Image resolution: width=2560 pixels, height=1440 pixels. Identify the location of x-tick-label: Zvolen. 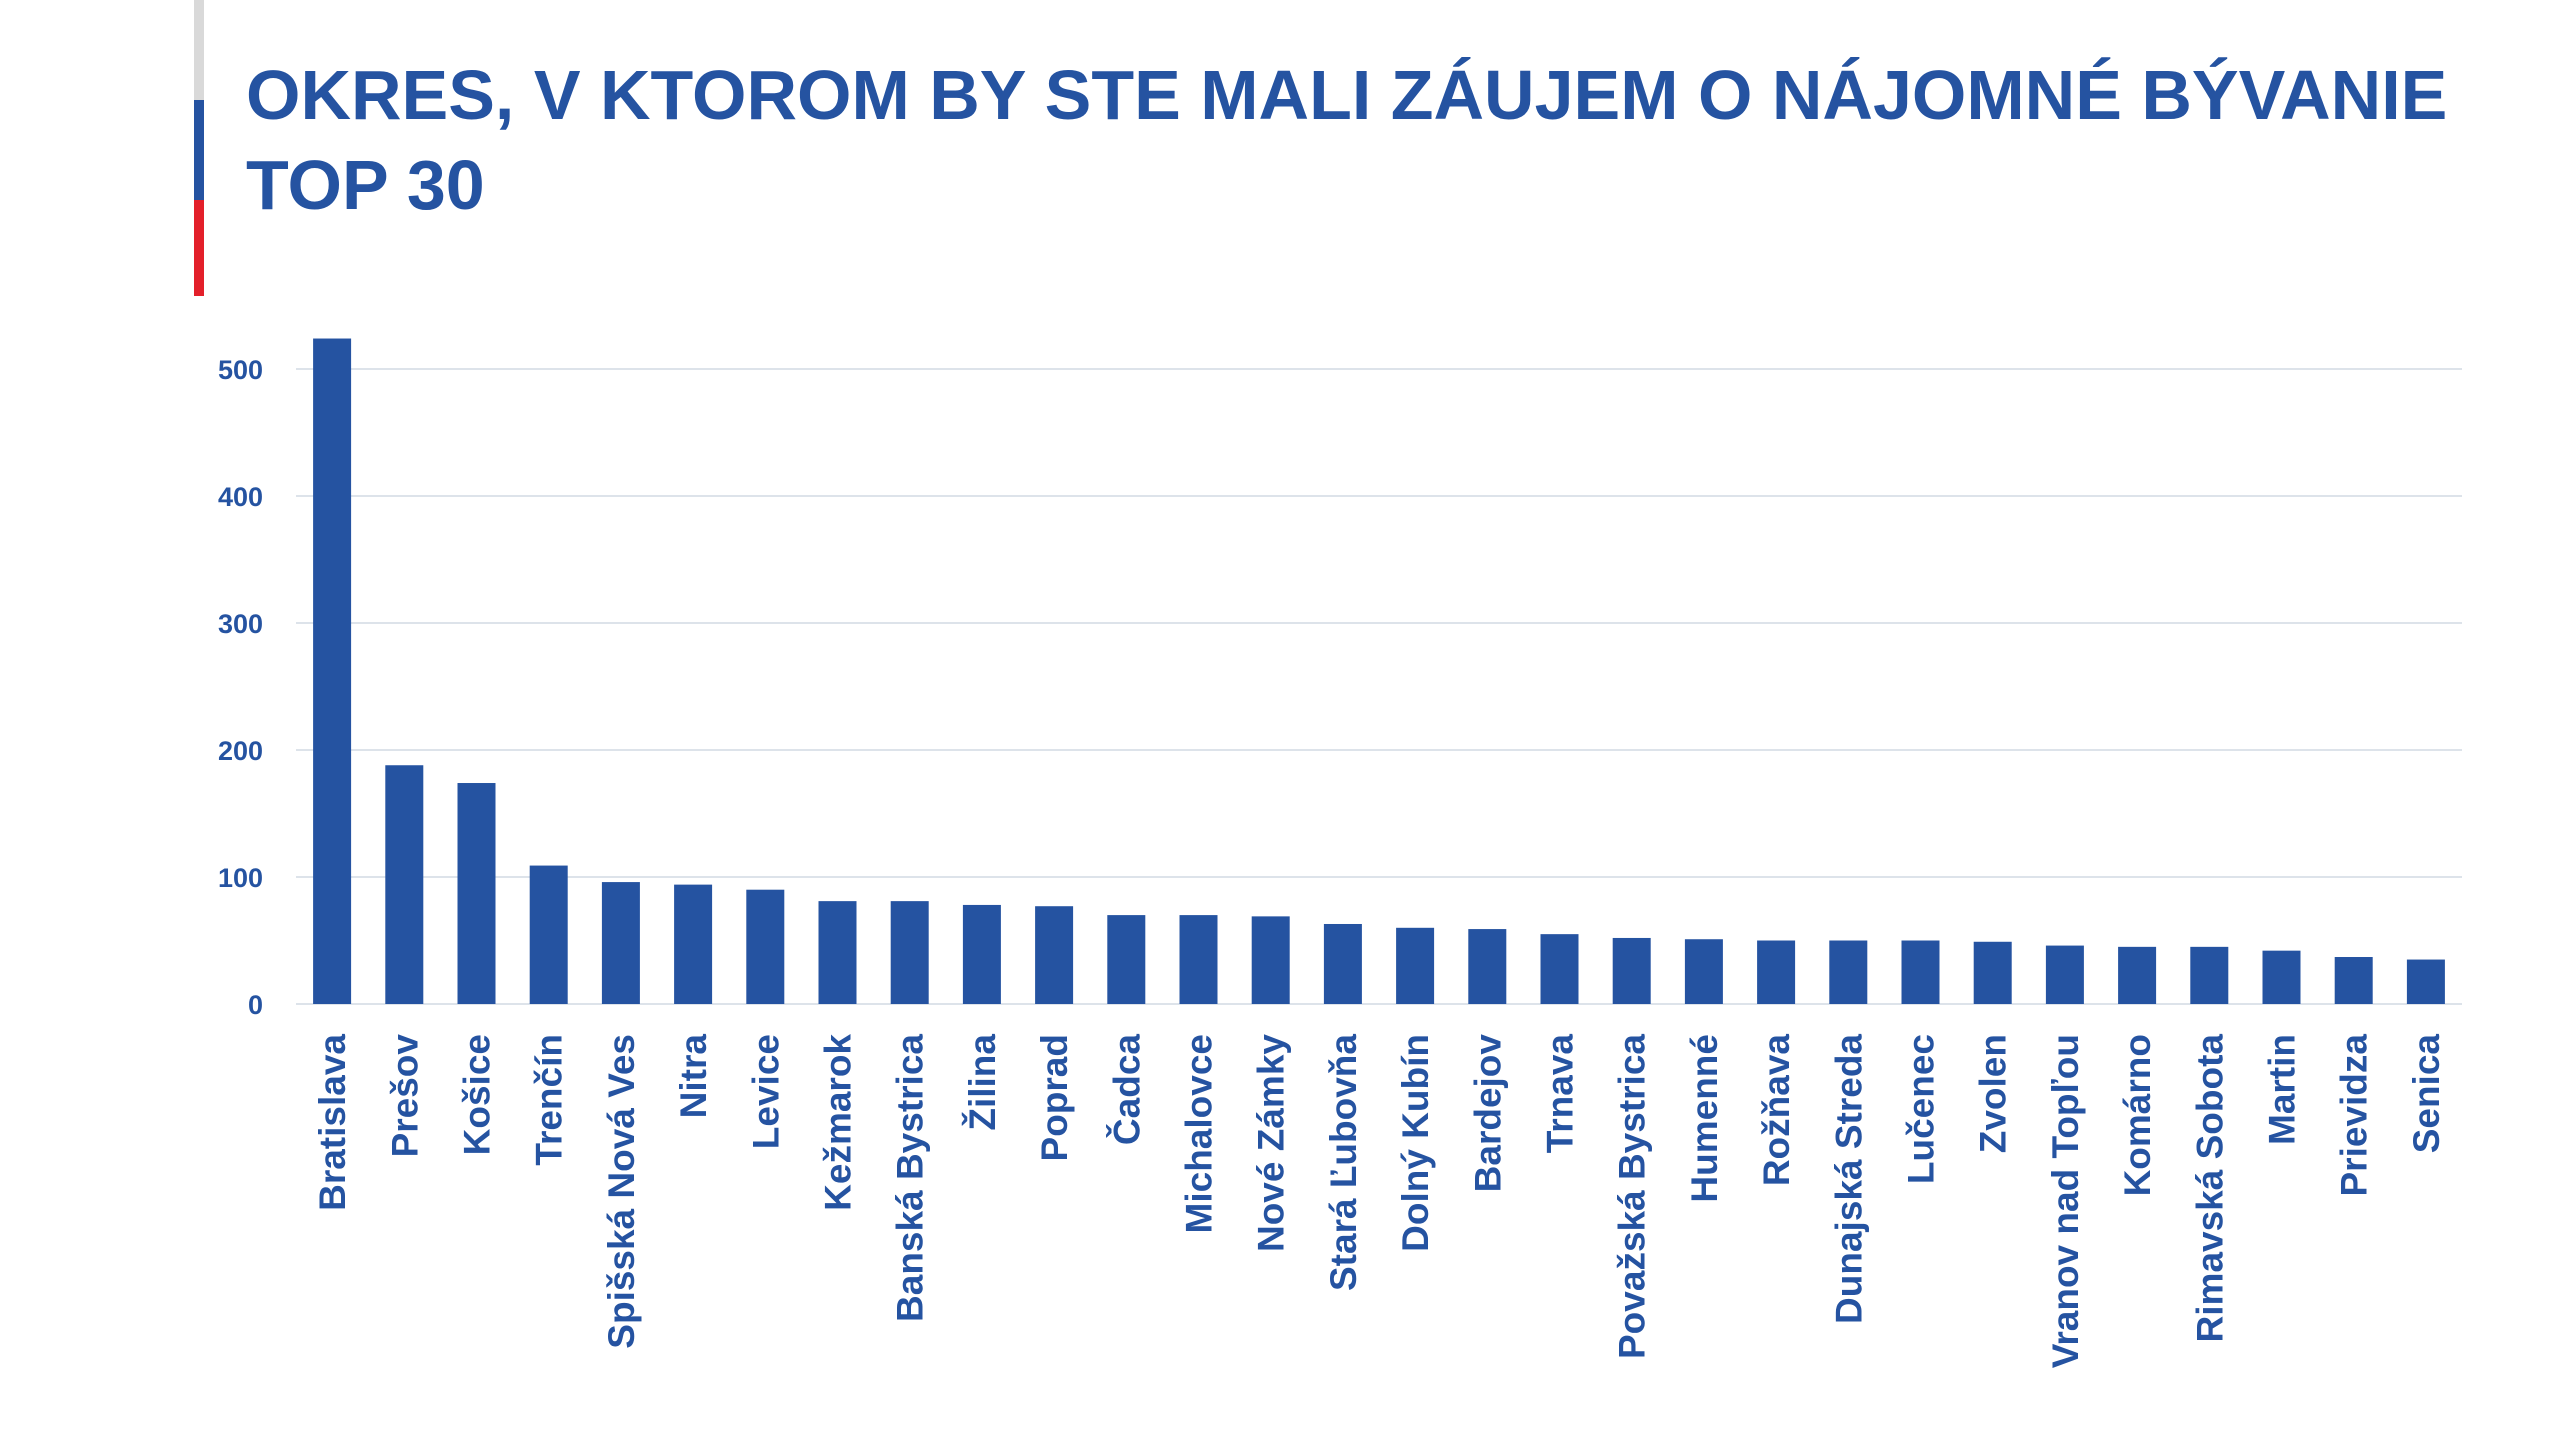
(1993, 1093).